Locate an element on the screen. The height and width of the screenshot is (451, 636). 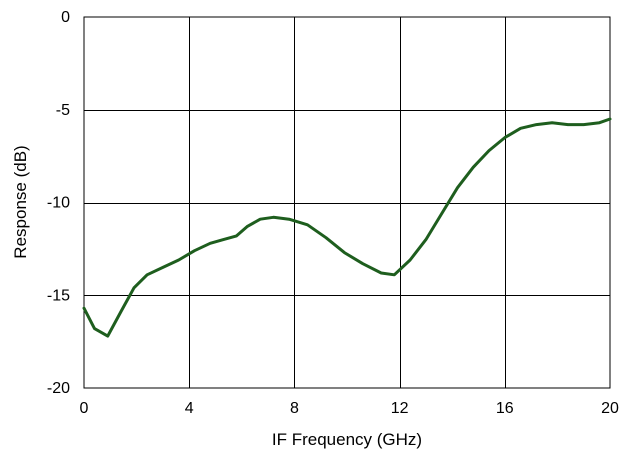
y-tick-label: -10 is located at coordinates (58, 203).